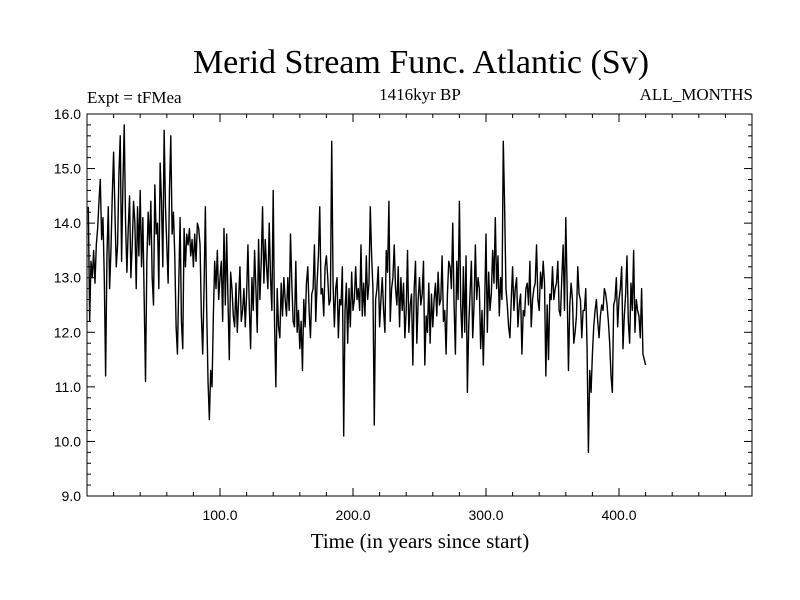 The image size is (800, 600). Describe the element at coordinates (618, 515) in the screenshot. I see `x-tick-label: 400.0` at that location.